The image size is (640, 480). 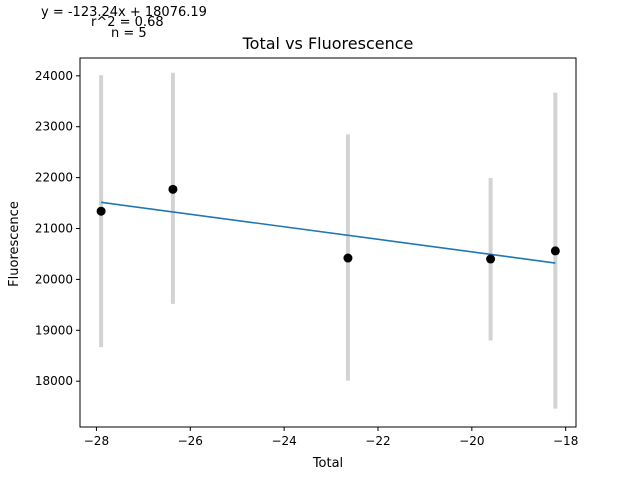 I want to click on fit-equation-label: y = -123.24x + 18076.19, so click(x=124, y=12).